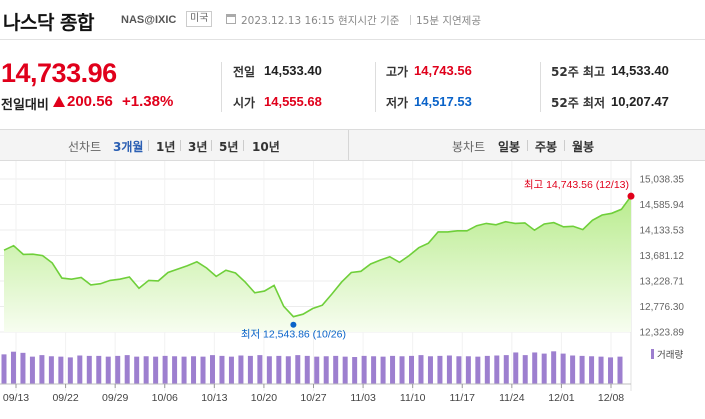  What do you see at coordinates (165, 398) in the screenshot?
I see `x-tick-label: 10/06` at bounding box center [165, 398].